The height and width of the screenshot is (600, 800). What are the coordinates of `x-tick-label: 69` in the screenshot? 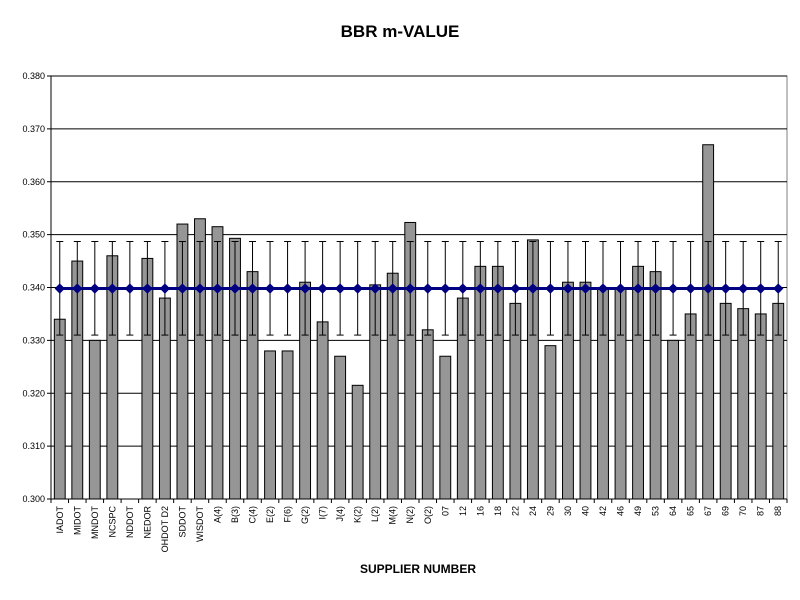 It's located at (726, 511).